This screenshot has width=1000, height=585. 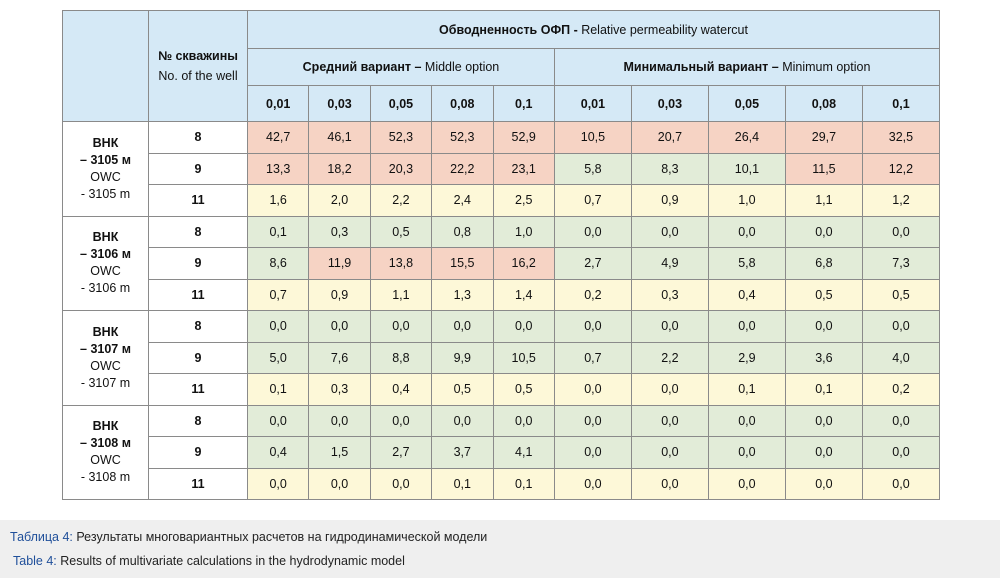 I want to click on value-cell: 2,4, so click(x=462, y=200).